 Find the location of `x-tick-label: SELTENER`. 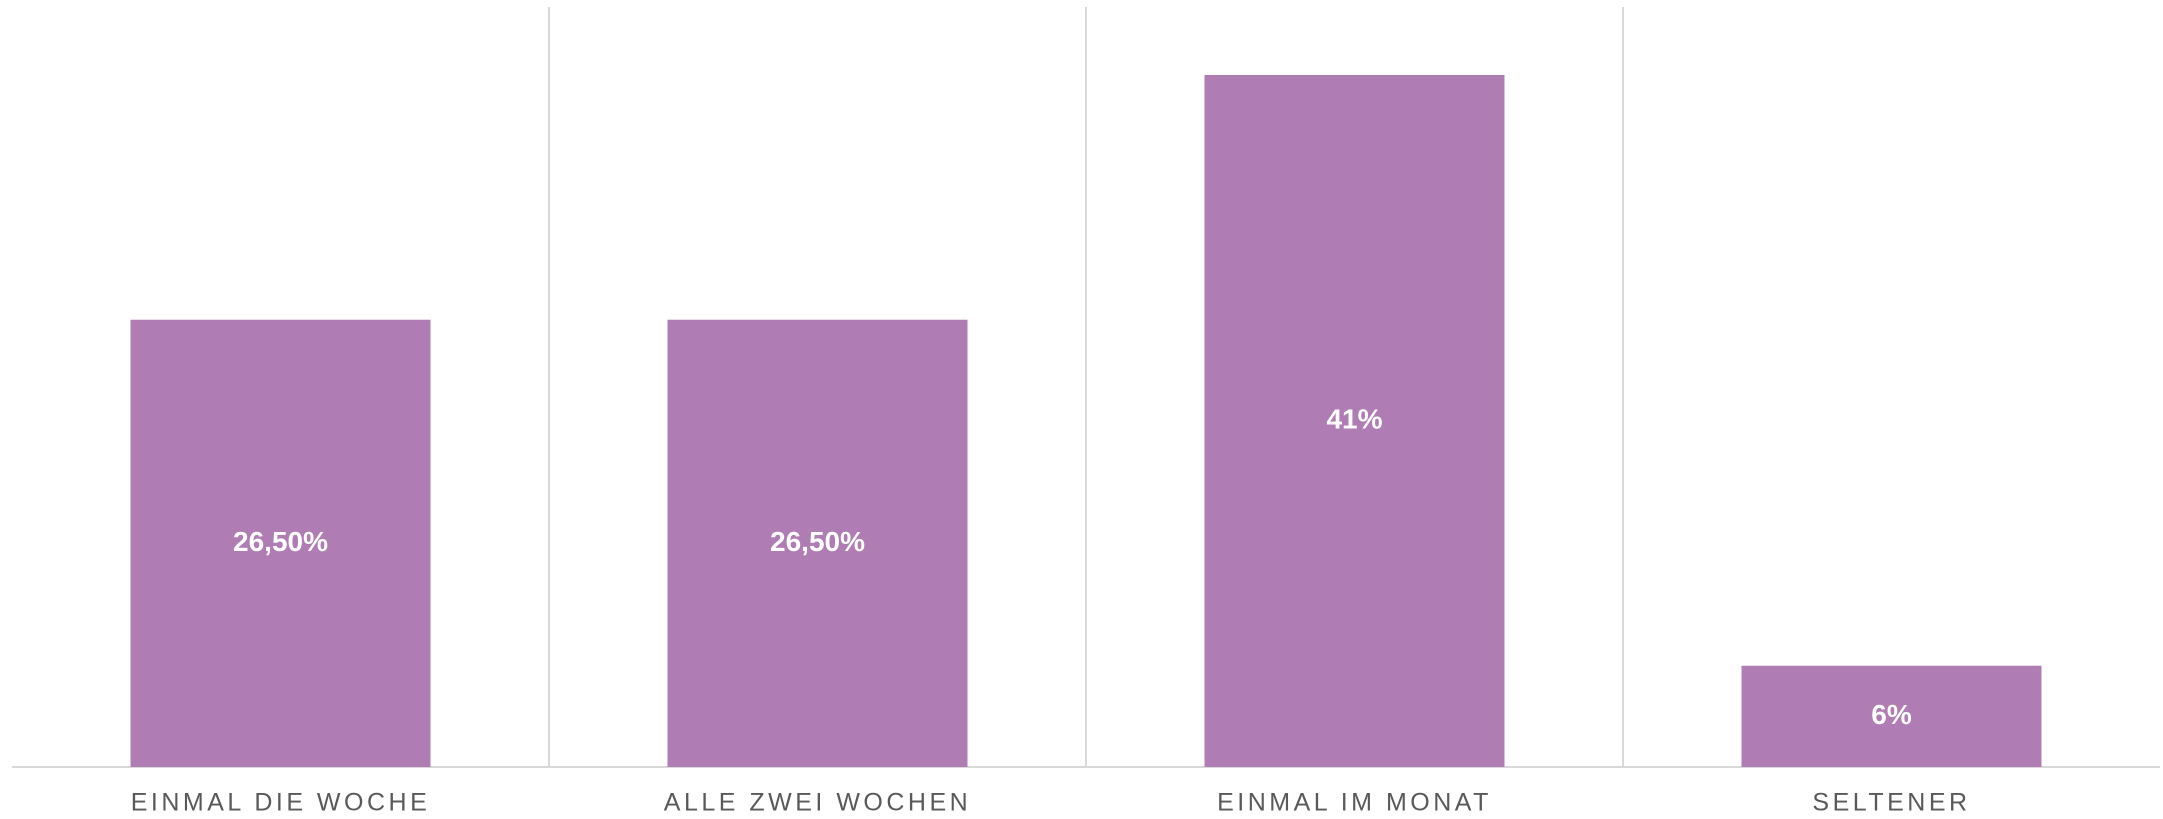

x-tick-label: SELTENER is located at coordinates (1891, 803).